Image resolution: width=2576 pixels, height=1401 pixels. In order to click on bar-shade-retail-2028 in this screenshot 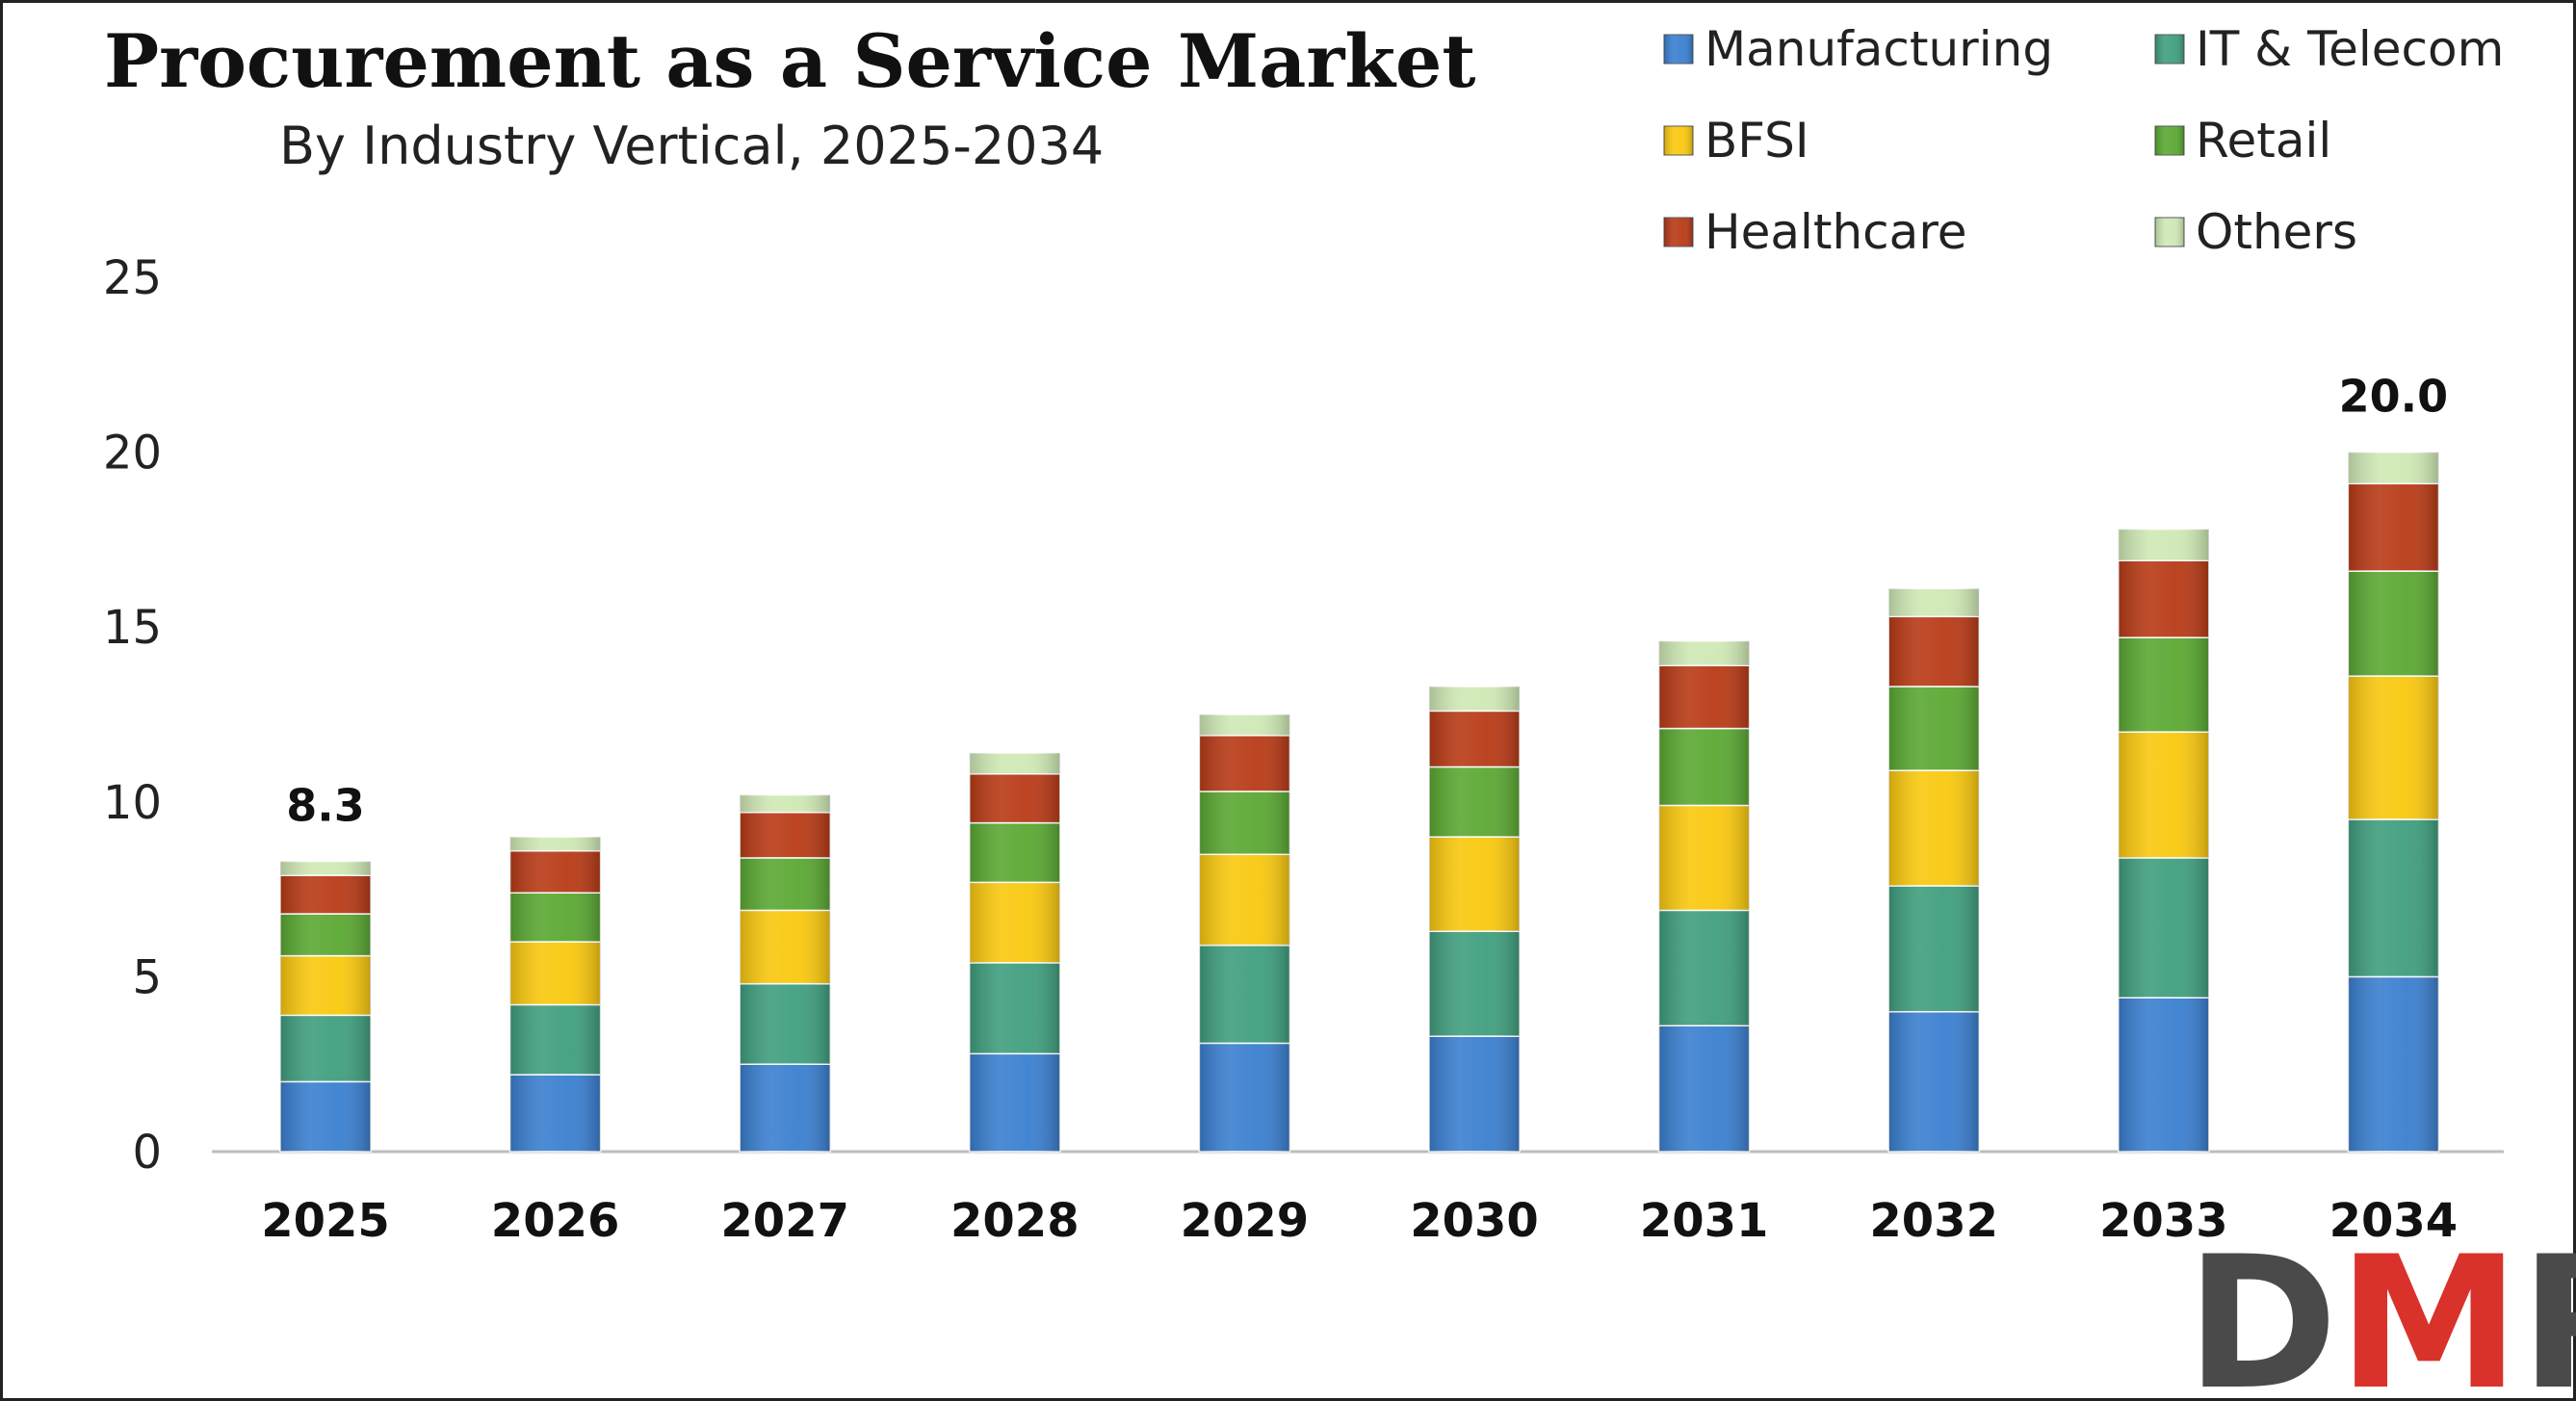, I will do `click(1014, 853)`.